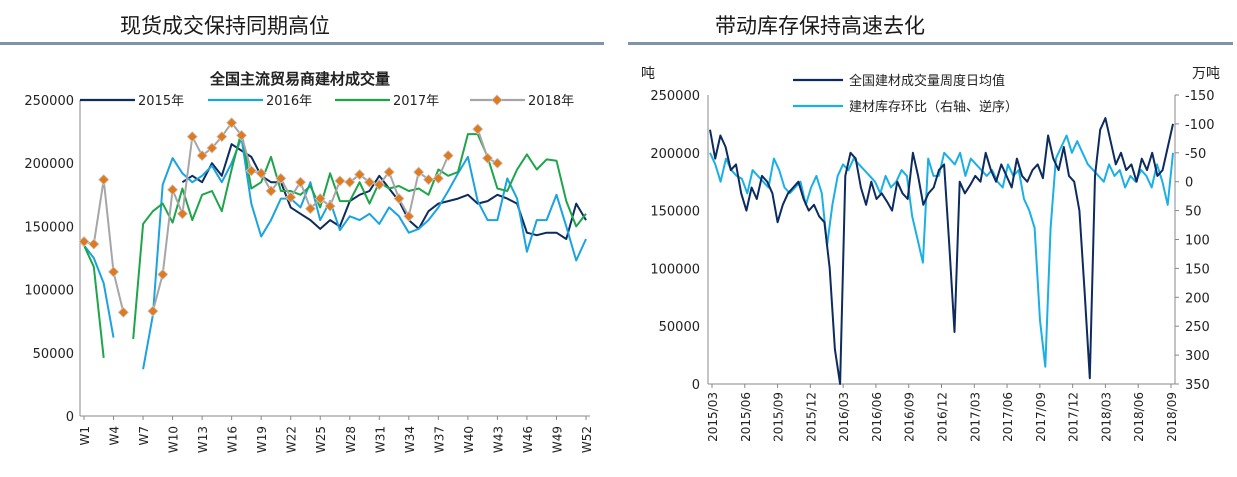 This screenshot has height=477, width=1237. Describe the element at coordinates (679, 327) in the screenshot. I see `left-y-tick-label: 50000` at that location.